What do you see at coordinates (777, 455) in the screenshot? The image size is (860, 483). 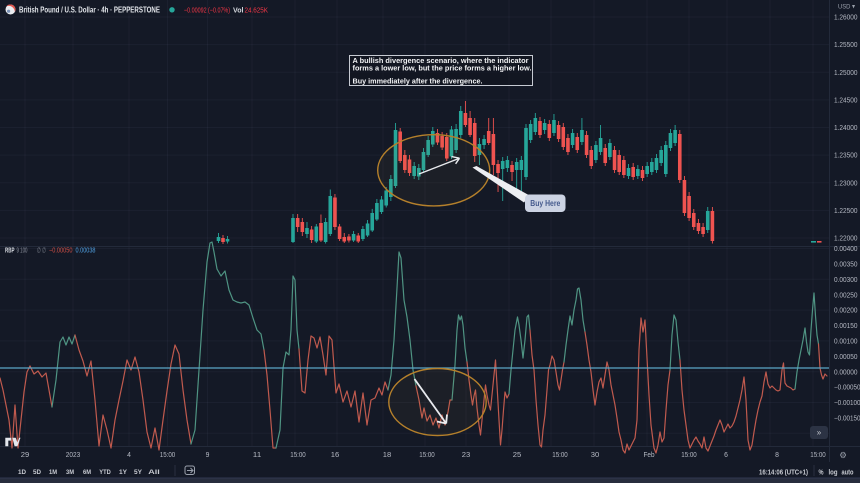 I see `svg-text: 8` at bounding box center [777, 455].